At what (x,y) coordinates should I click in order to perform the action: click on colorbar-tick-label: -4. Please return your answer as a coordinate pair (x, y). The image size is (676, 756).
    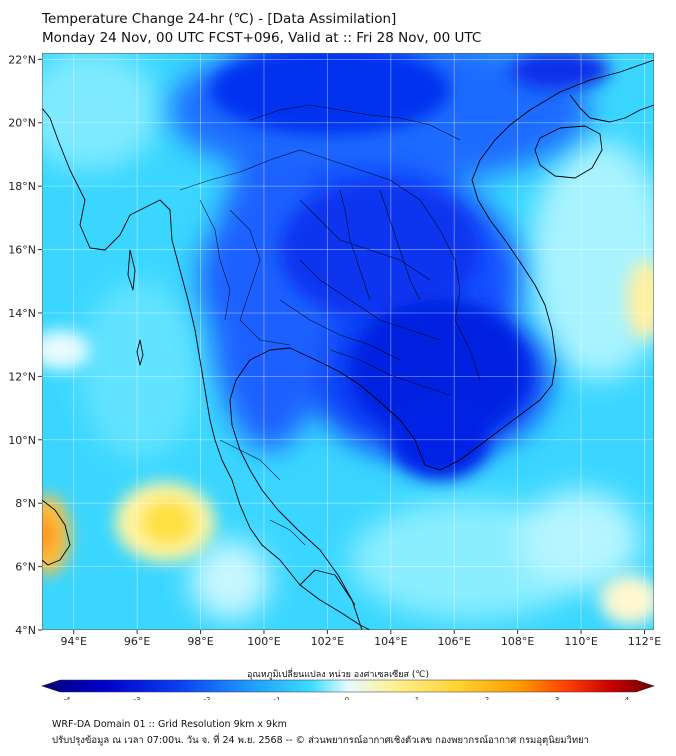
    Looking at the image, I should click on (68, 698).